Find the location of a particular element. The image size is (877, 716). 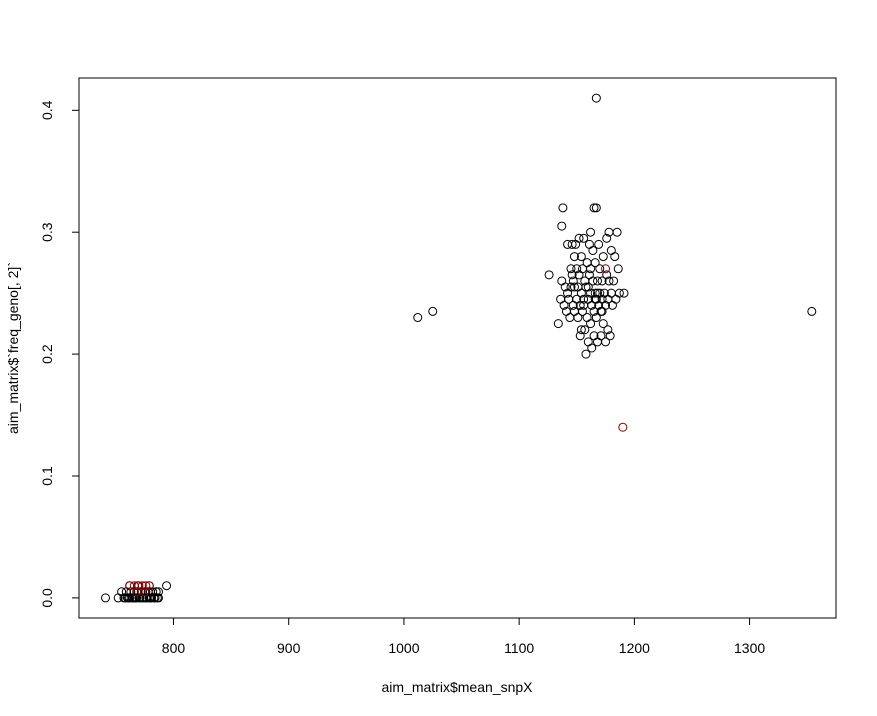

y-tick-label: 0.3 is located at coordinates (47, 232).